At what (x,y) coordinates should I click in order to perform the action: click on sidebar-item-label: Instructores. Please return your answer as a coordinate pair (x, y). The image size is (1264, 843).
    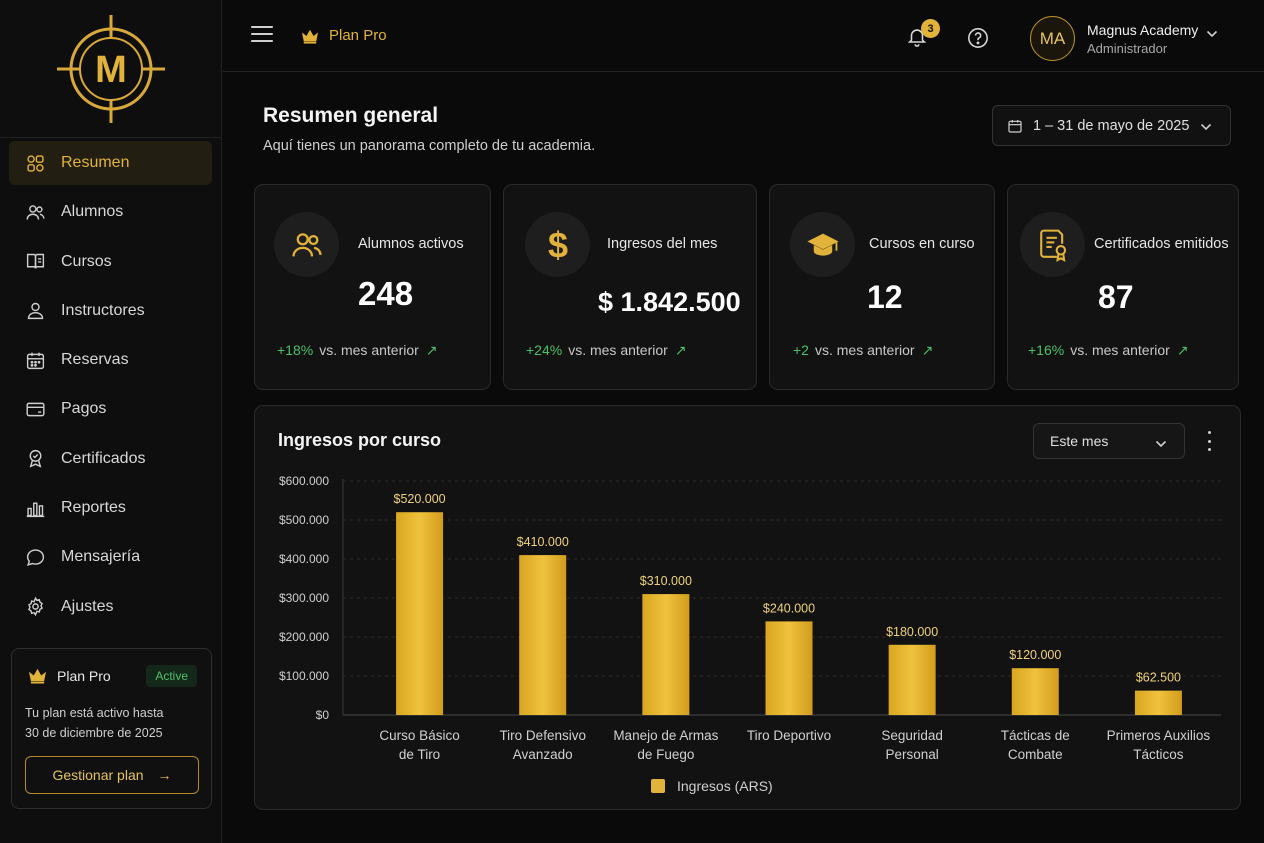
    Looking at the image, I should click on (103, 310).